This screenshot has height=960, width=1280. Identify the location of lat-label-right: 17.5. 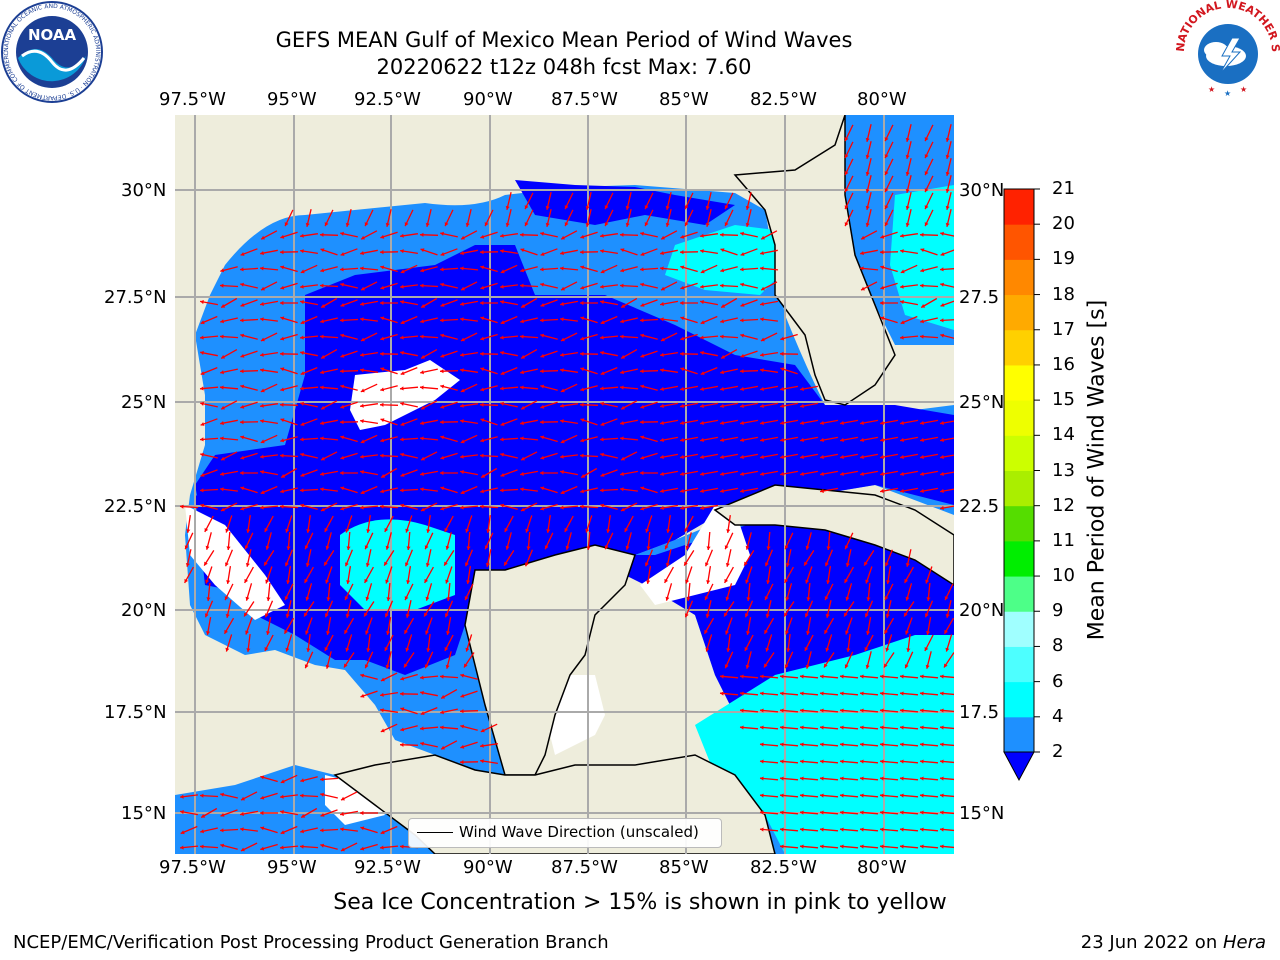
(979, 712).